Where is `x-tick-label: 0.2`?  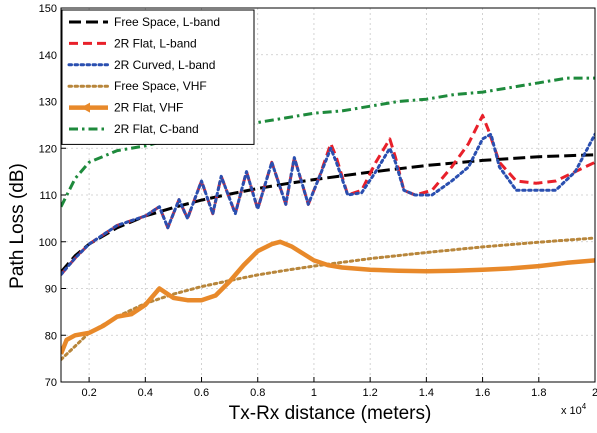 x-tick-label: 0.2 is located at coordinates (88, 393).